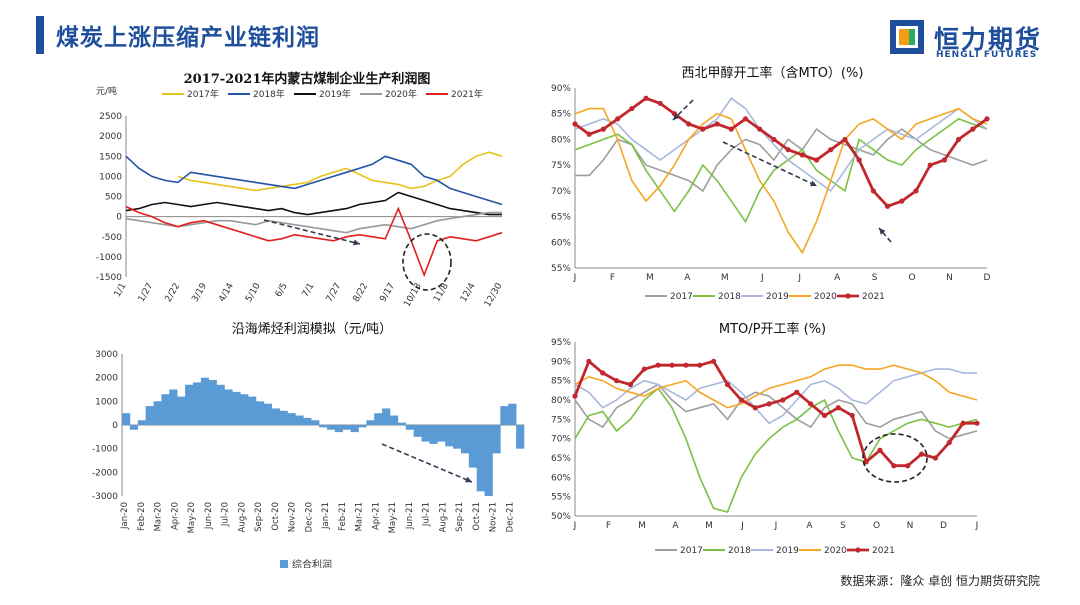  What do you see at coordinates (943, 526) in the screenshot?
I see `x-tick-label: D` at bounding box center [943, 526].